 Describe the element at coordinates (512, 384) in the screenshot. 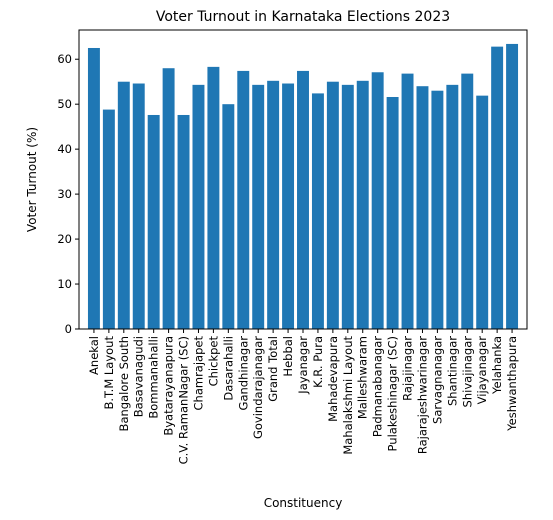

I see `x-tick-label-29: Yeshwanthapura` at that location.